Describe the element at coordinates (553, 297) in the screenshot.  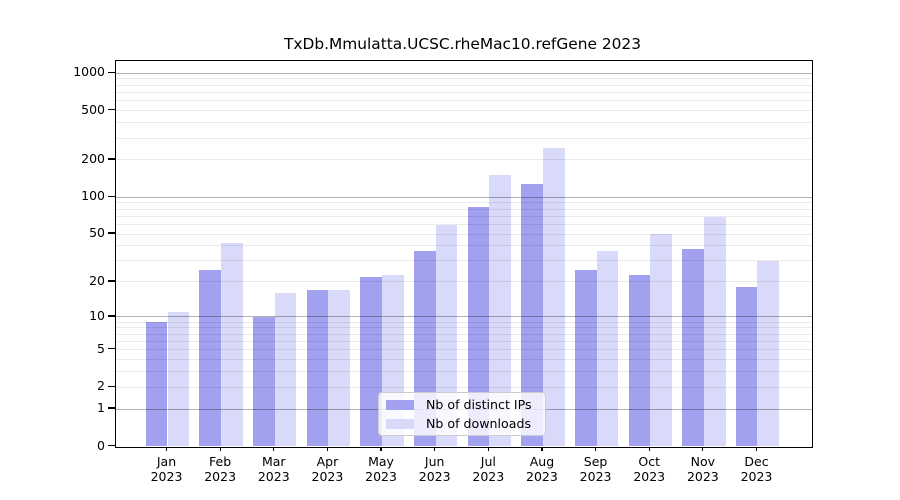
I see `bar-nb-of-downloads-aug-2023` at that location.